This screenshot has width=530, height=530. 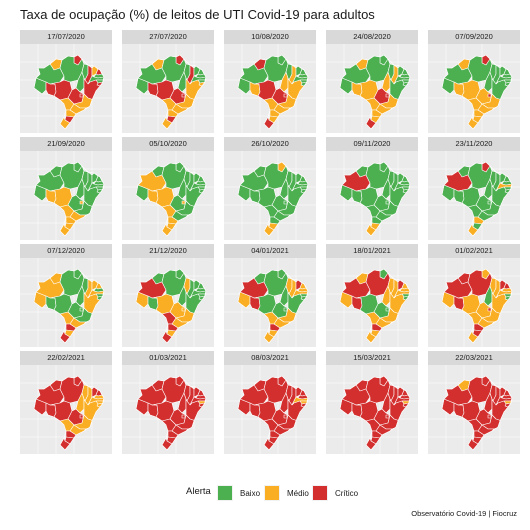 I want to click on panel-date-label: 01/03/2021, so click(x=168, y=358).